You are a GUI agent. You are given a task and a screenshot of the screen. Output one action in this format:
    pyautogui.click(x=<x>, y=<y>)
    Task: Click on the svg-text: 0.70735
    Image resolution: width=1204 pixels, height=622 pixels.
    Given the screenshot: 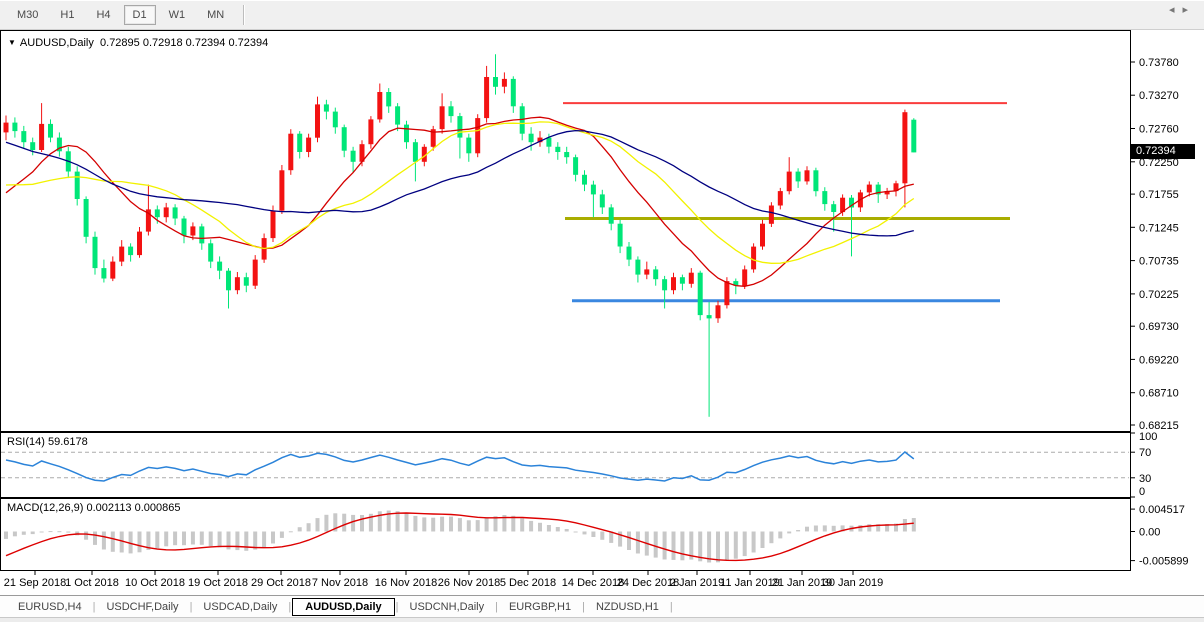 What is the action you would take?
    pyautogui.click(x=1159, y=262)
    